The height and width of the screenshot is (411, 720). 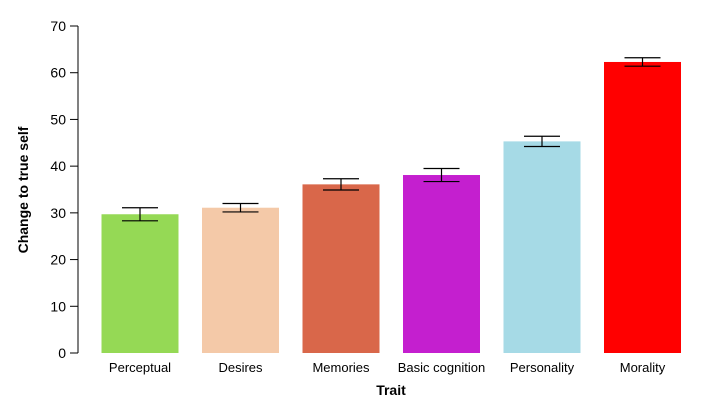 I want to click on x-tick-label: Desires, so click(x=240, y=367).